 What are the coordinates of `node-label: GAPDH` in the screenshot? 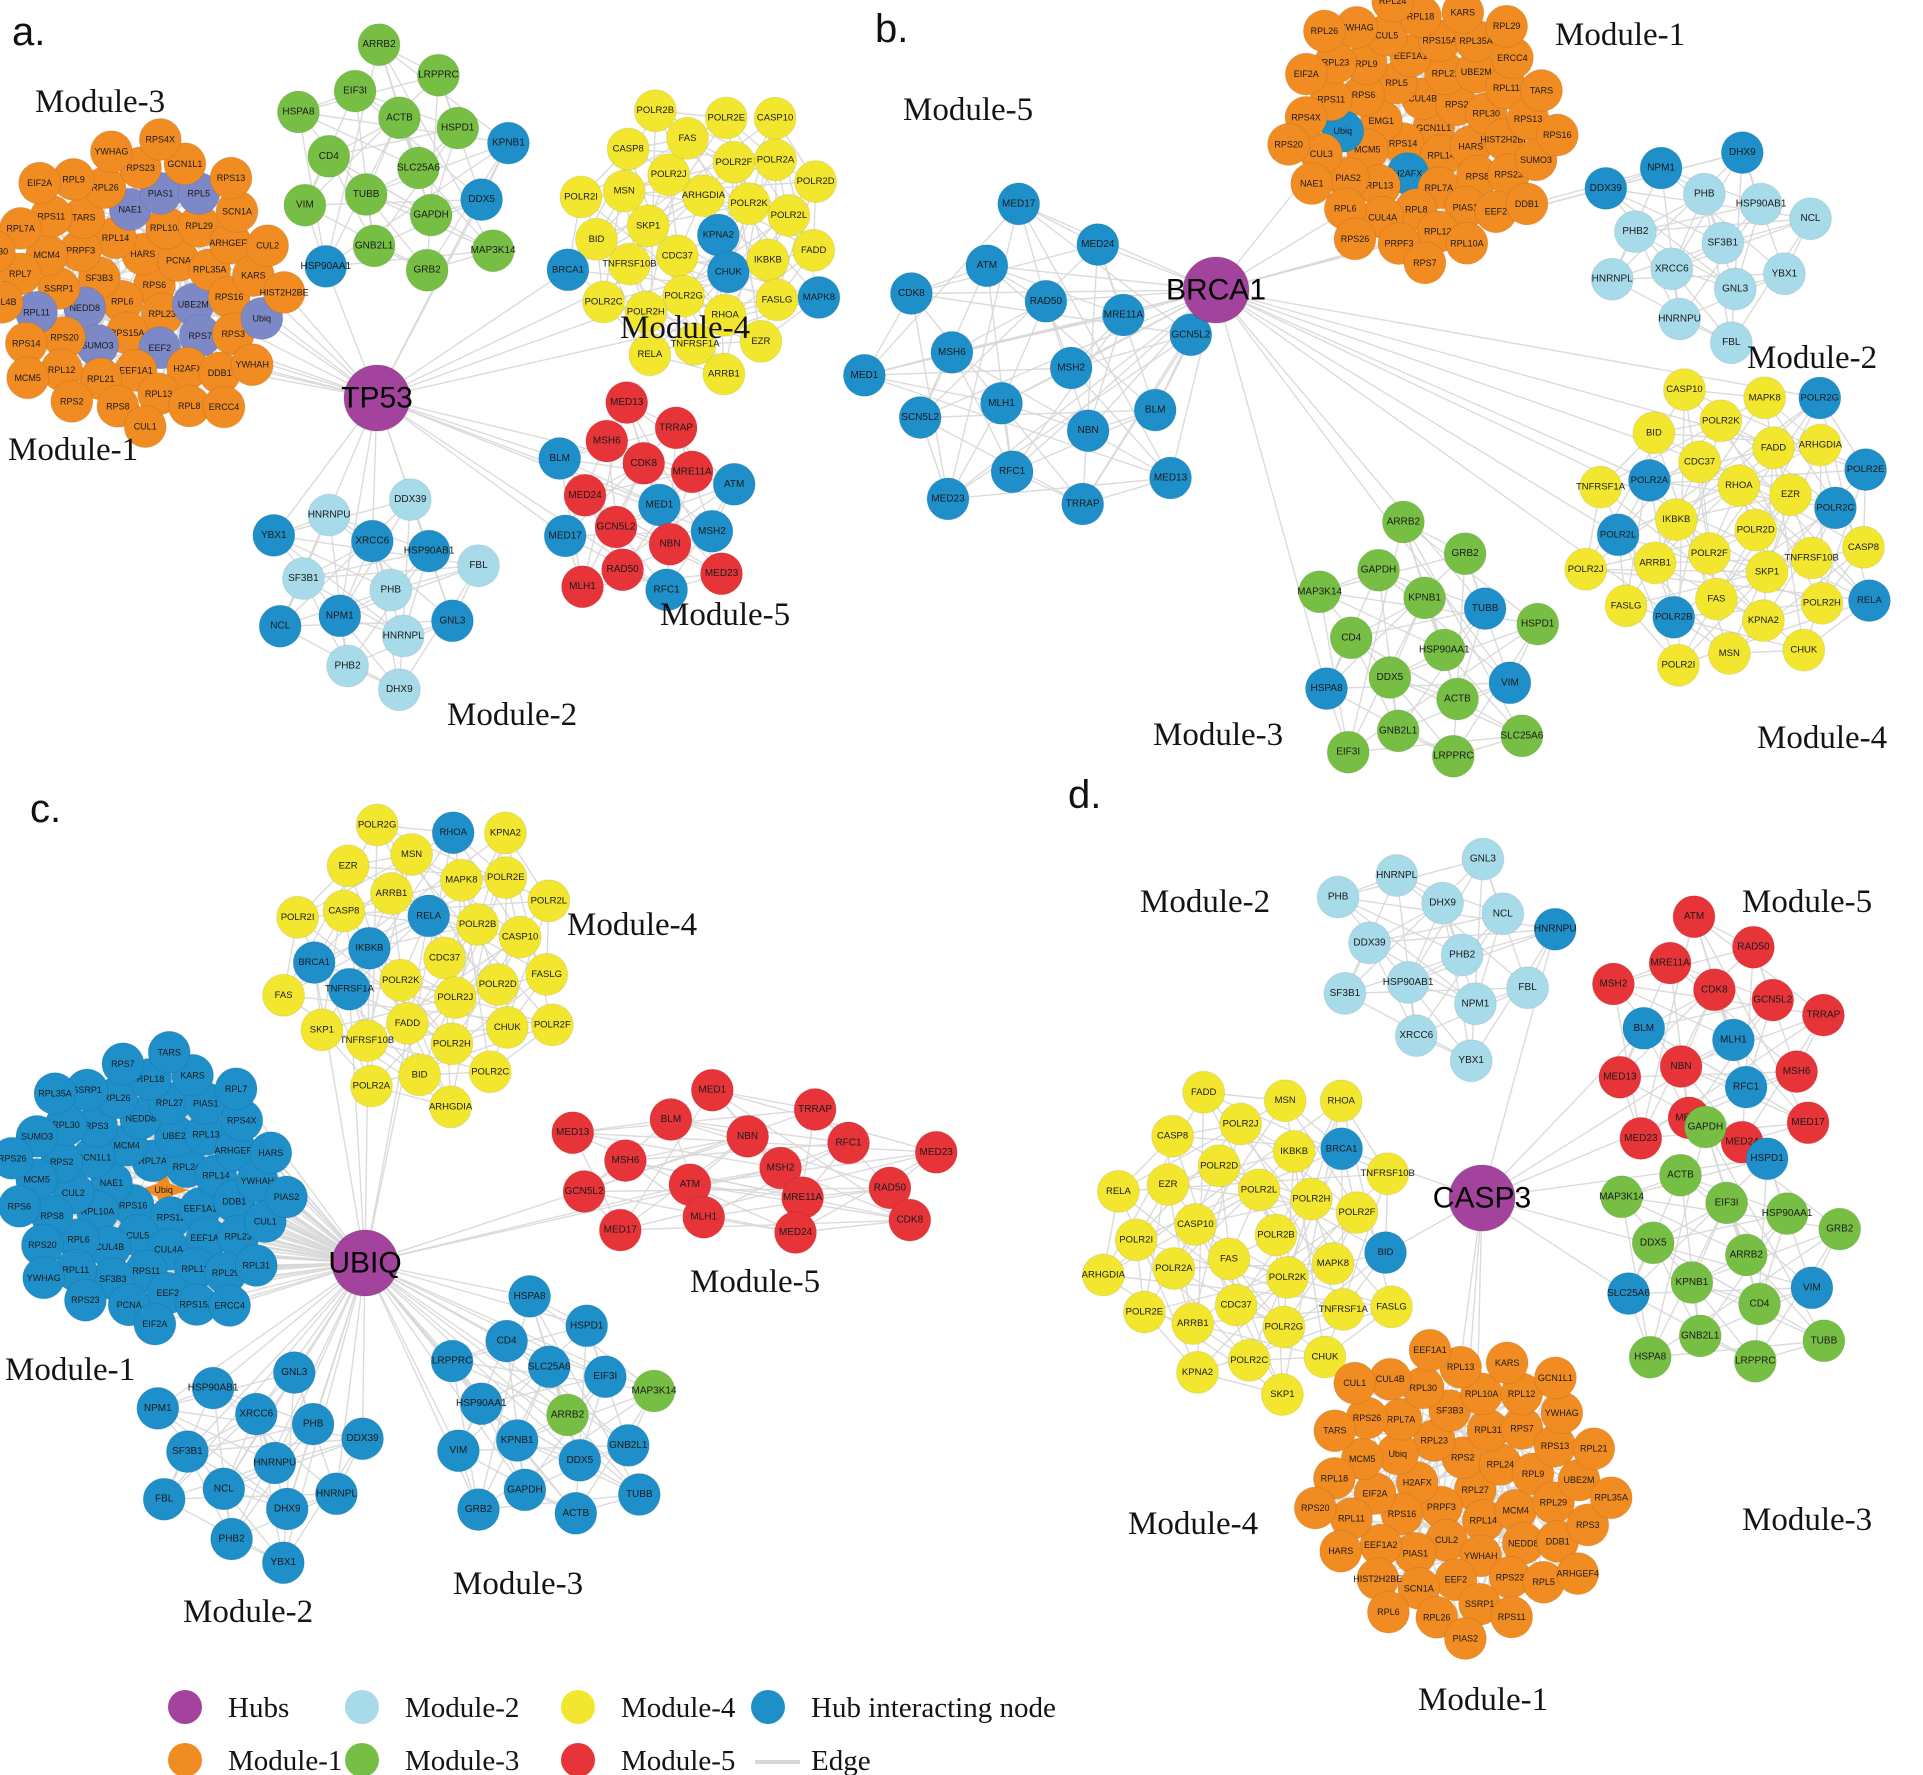 It's located at (525, 1489).